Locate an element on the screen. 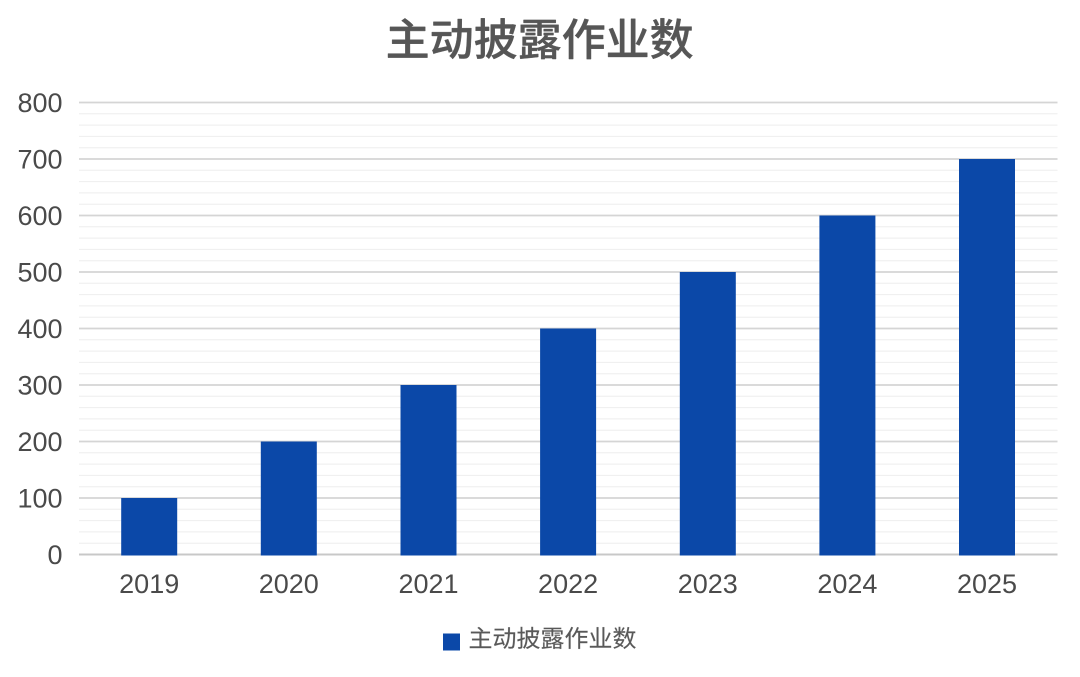 Image resolution: width=1080 pixels, height=677 pixels. svg-text: 2019 is located at coordinates (149, 584).